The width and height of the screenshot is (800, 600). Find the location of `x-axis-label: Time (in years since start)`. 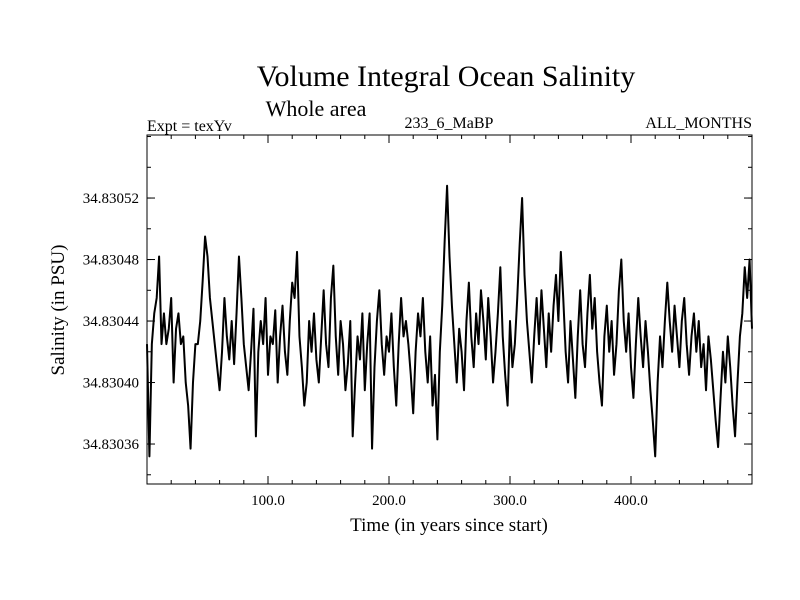

x-axis-label: Time (in years since start) is located at coordinates (449, 525).